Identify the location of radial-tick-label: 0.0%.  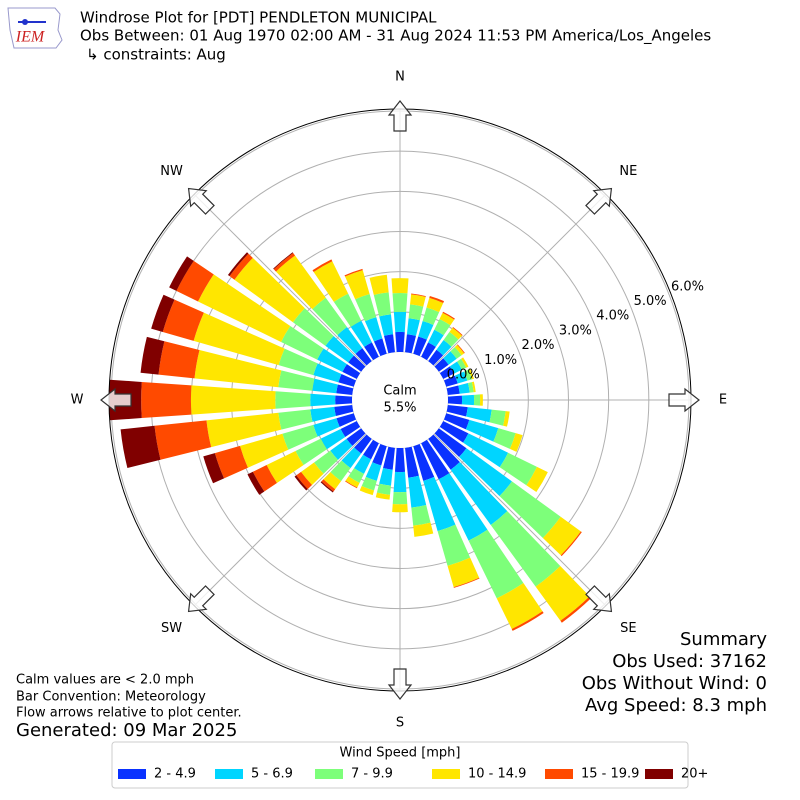
(463, 375).